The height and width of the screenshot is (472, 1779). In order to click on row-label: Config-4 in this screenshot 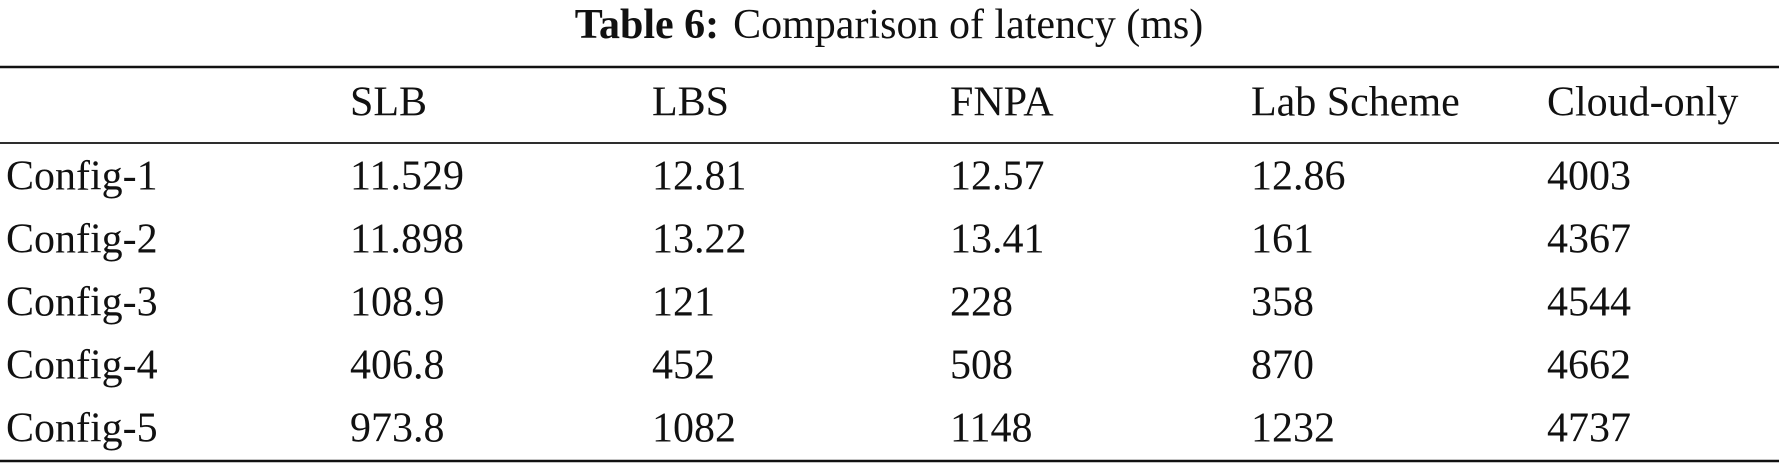, I will do `click(82, 366)`.